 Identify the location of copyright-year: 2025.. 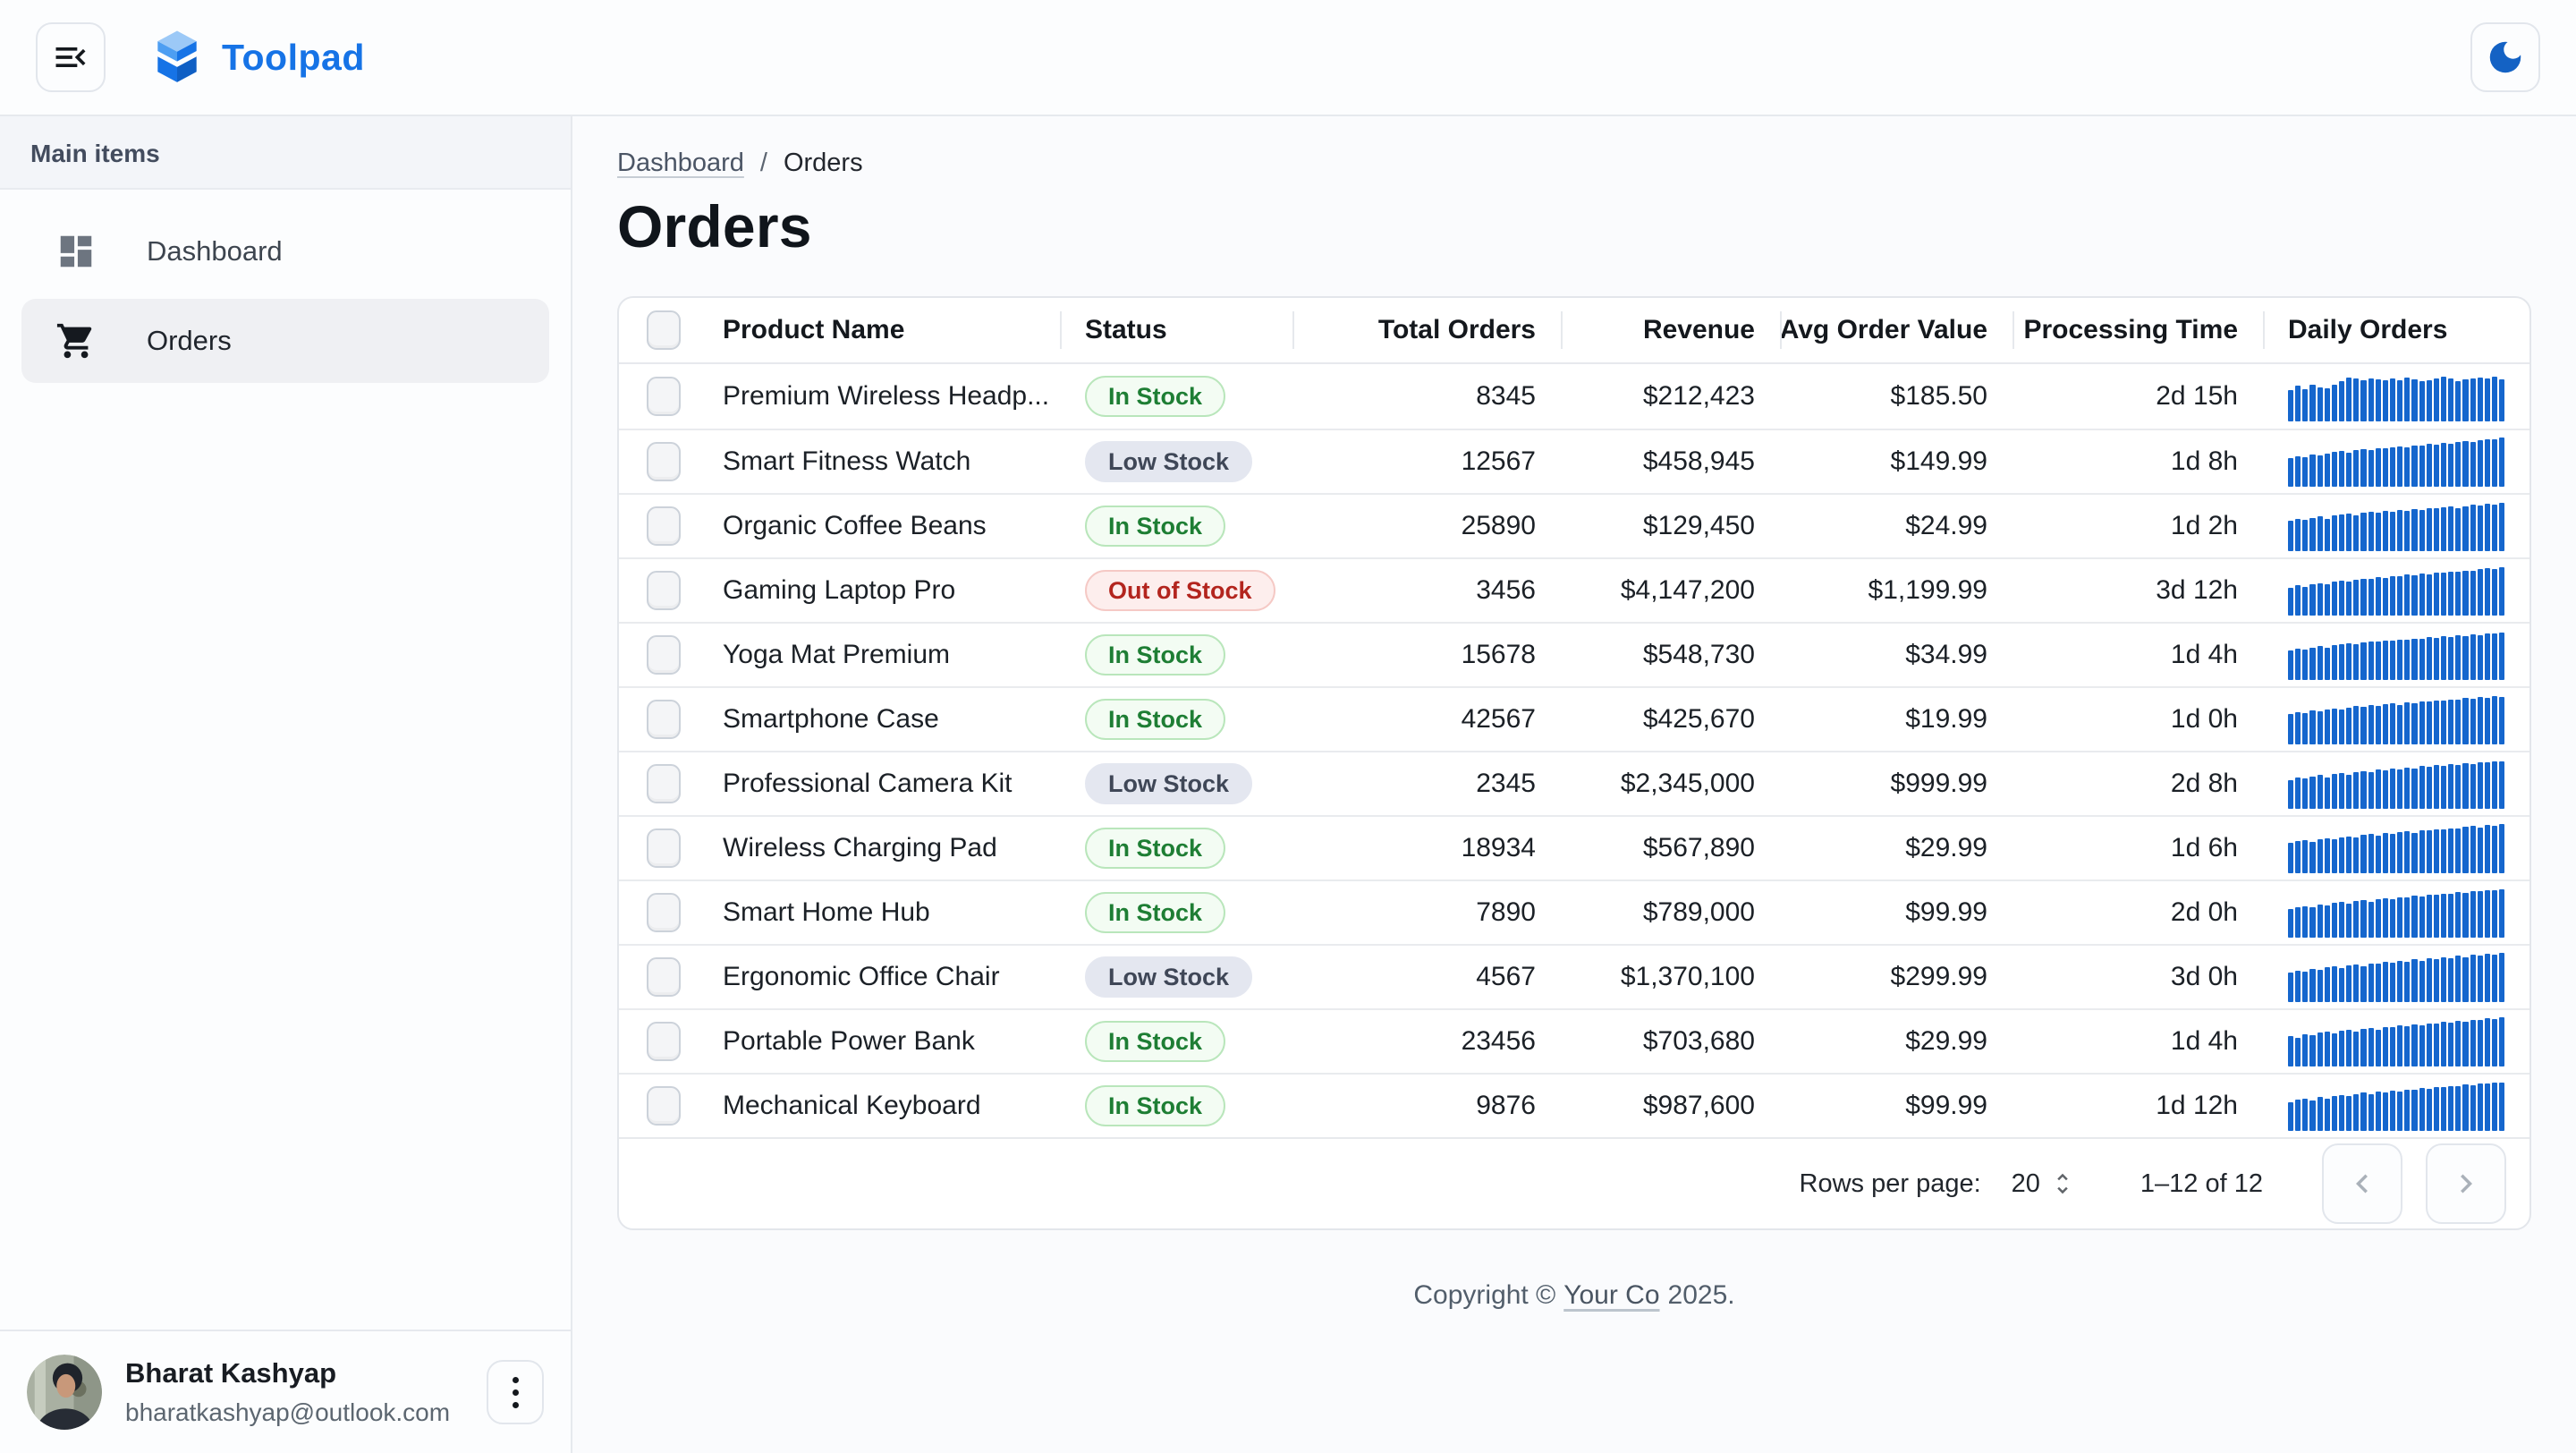
(1701, 1295).